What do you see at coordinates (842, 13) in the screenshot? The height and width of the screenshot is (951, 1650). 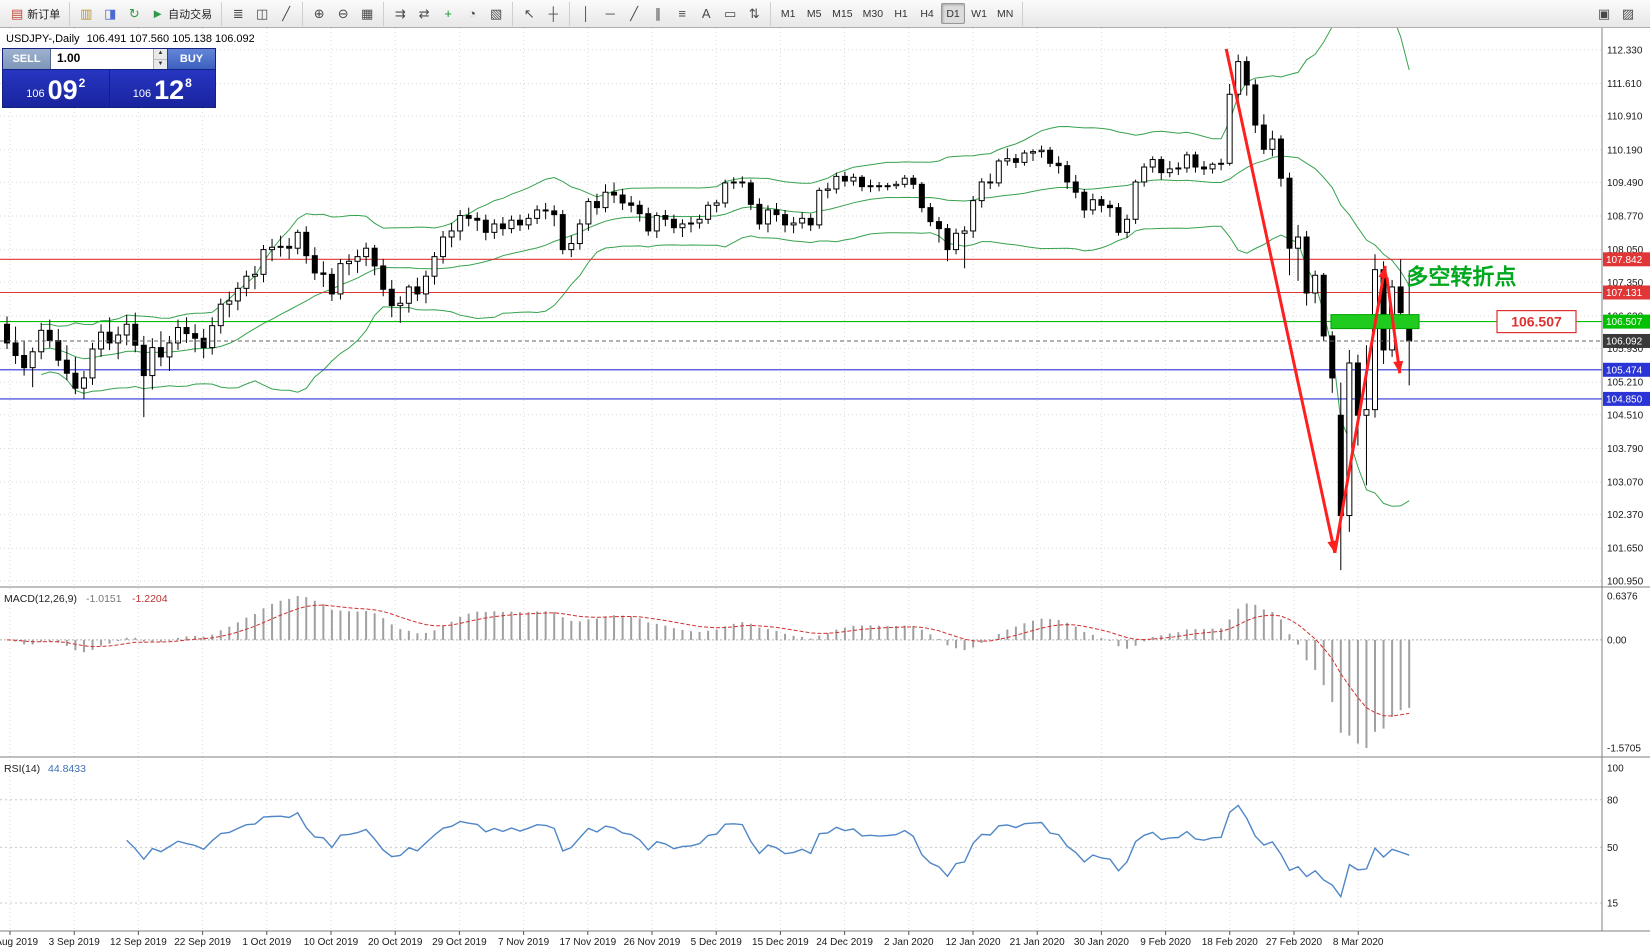 I see `timeframe-m15: M15` at bounding box center [842, 13].